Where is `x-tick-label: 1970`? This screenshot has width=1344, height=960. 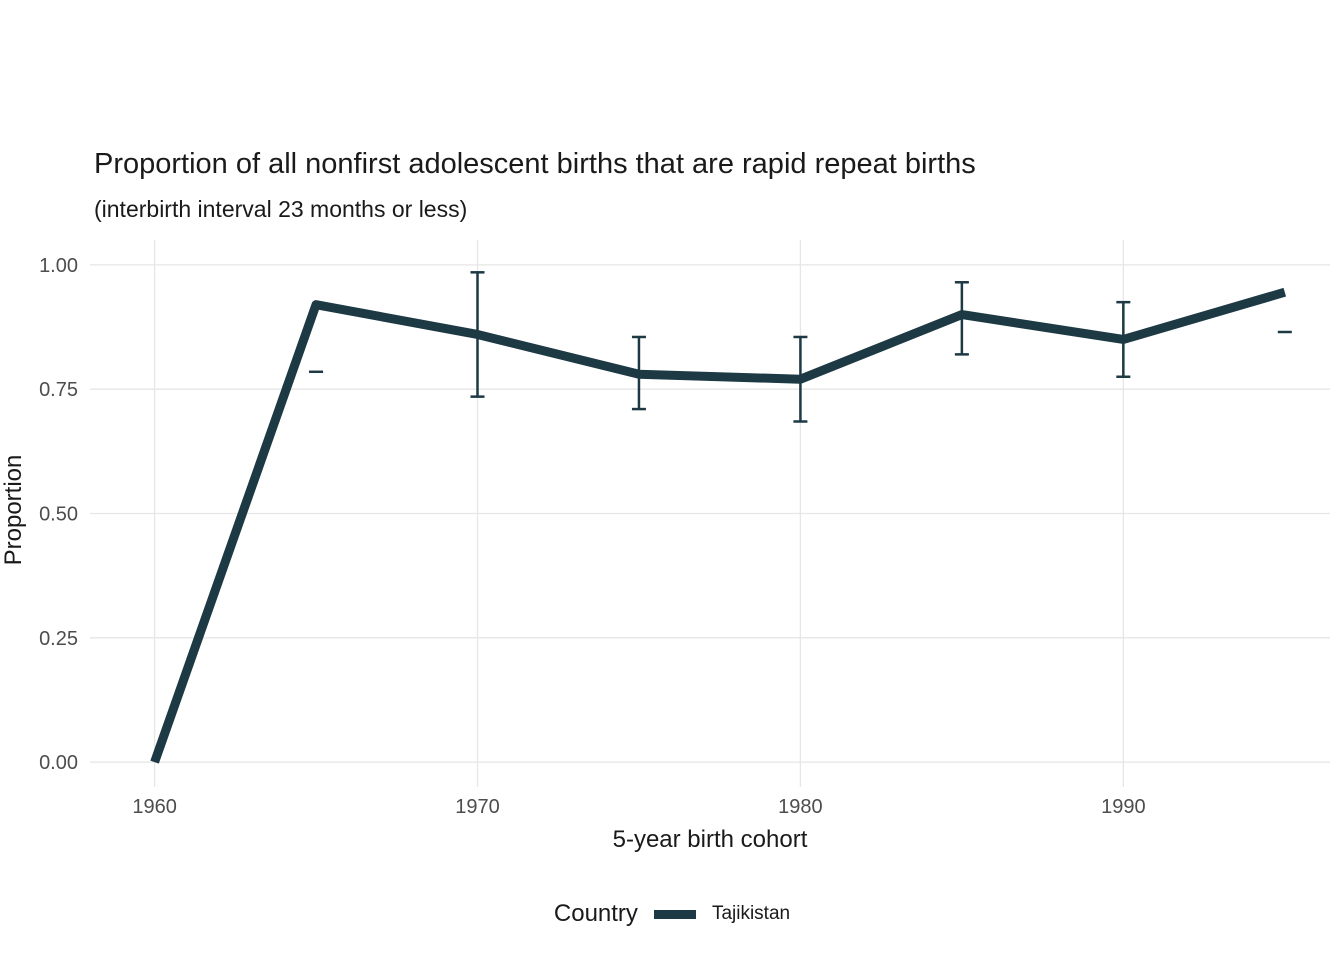 x-tick-label: 1970 is located at coordinates (477, 807).